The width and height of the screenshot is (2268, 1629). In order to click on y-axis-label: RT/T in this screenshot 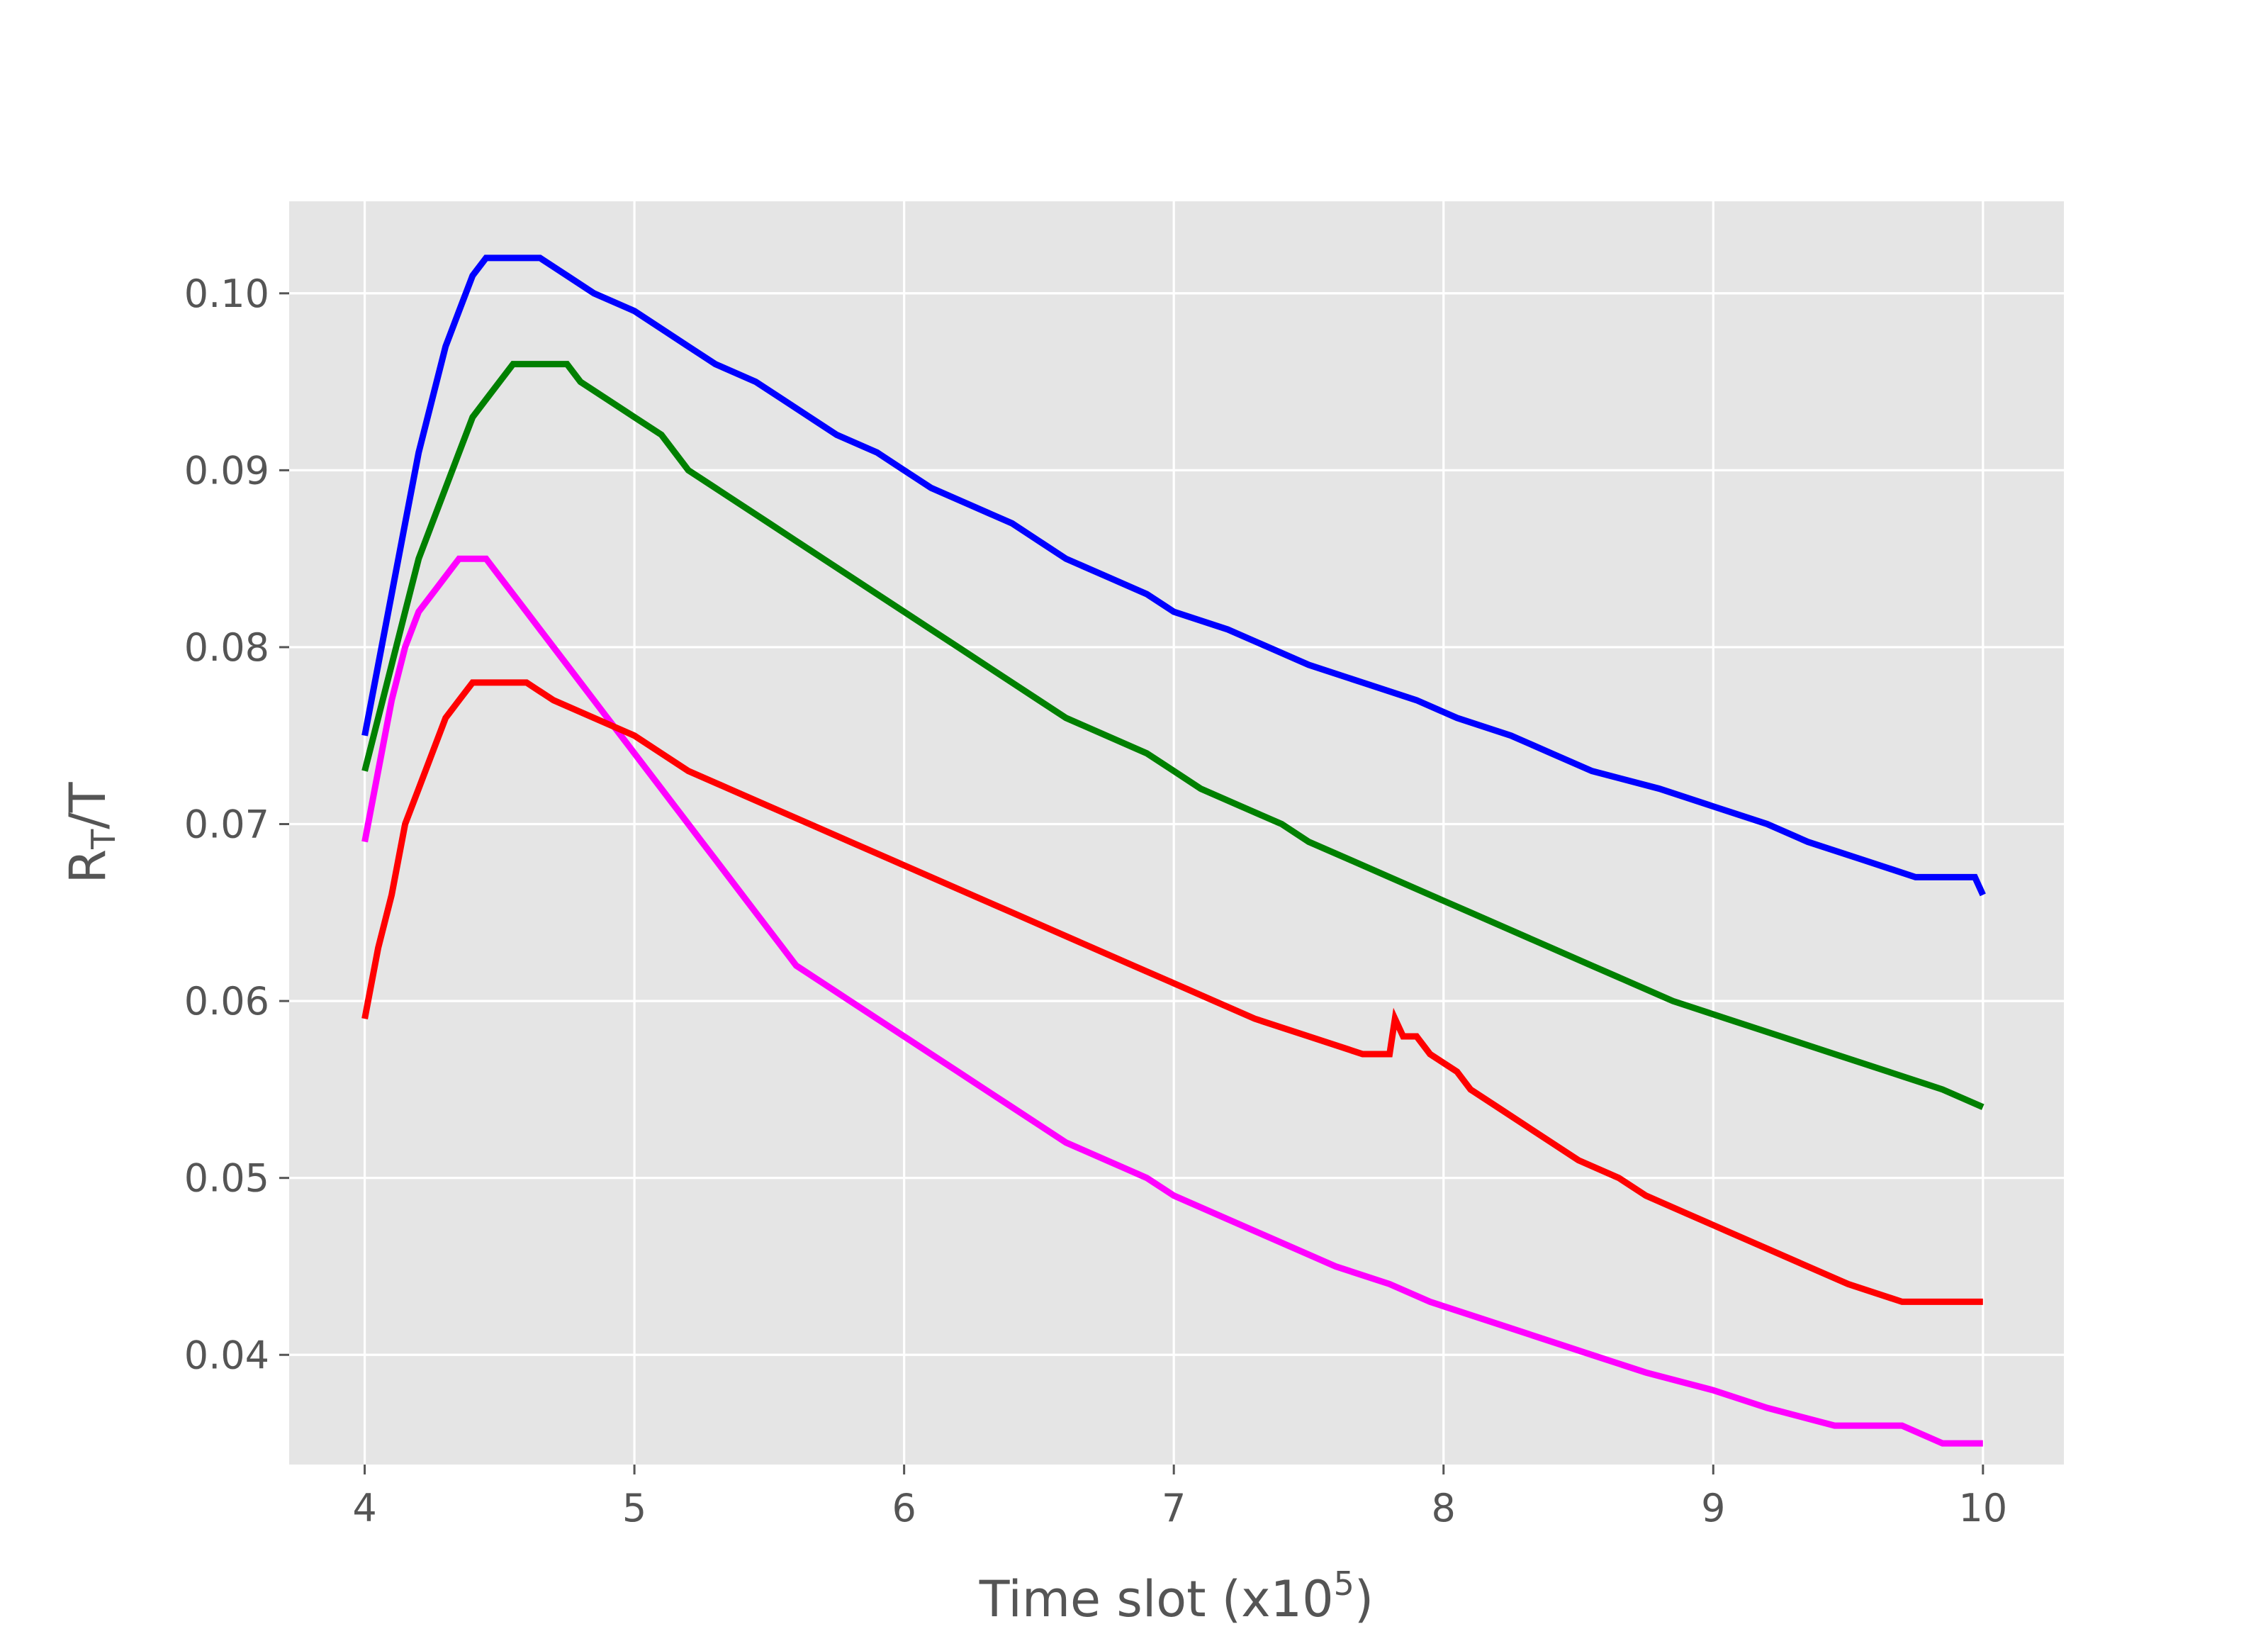, I will do `click(91, 832)`.